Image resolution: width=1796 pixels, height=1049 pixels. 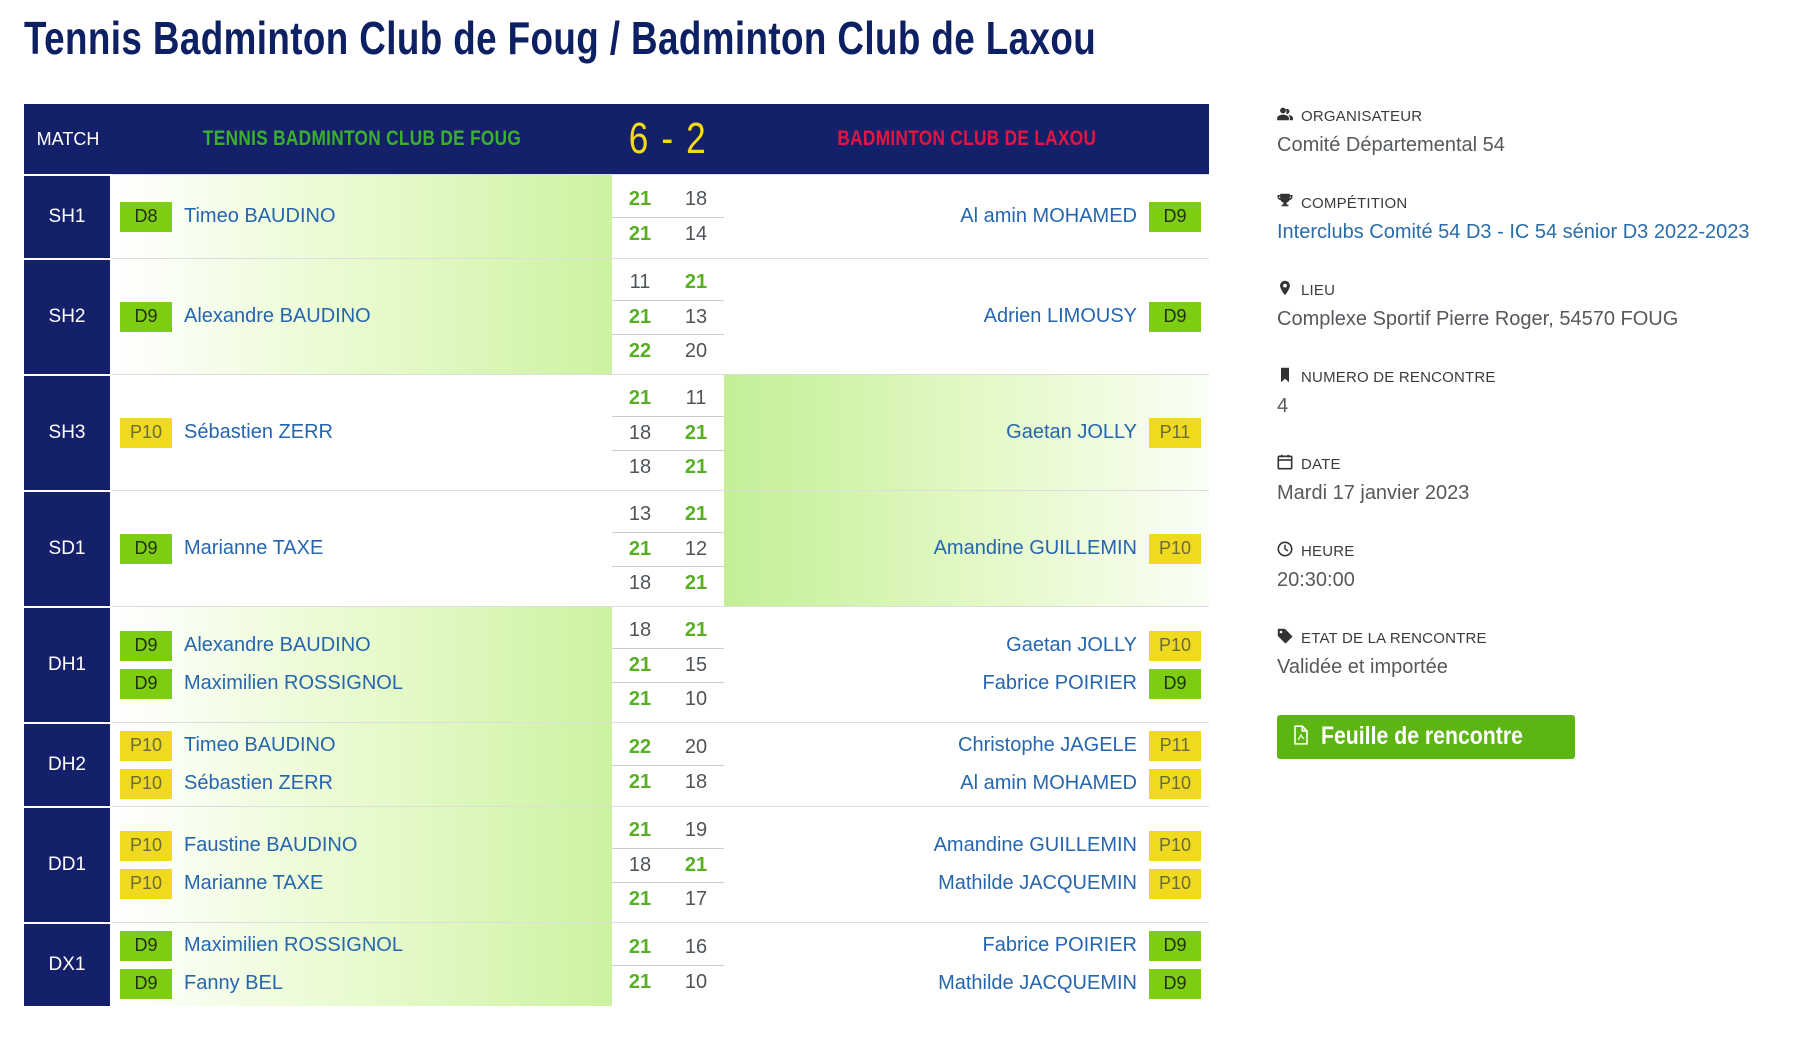 I want to click on player-line: Gaetan JOLLY P11, so click(x=1103, y=432).